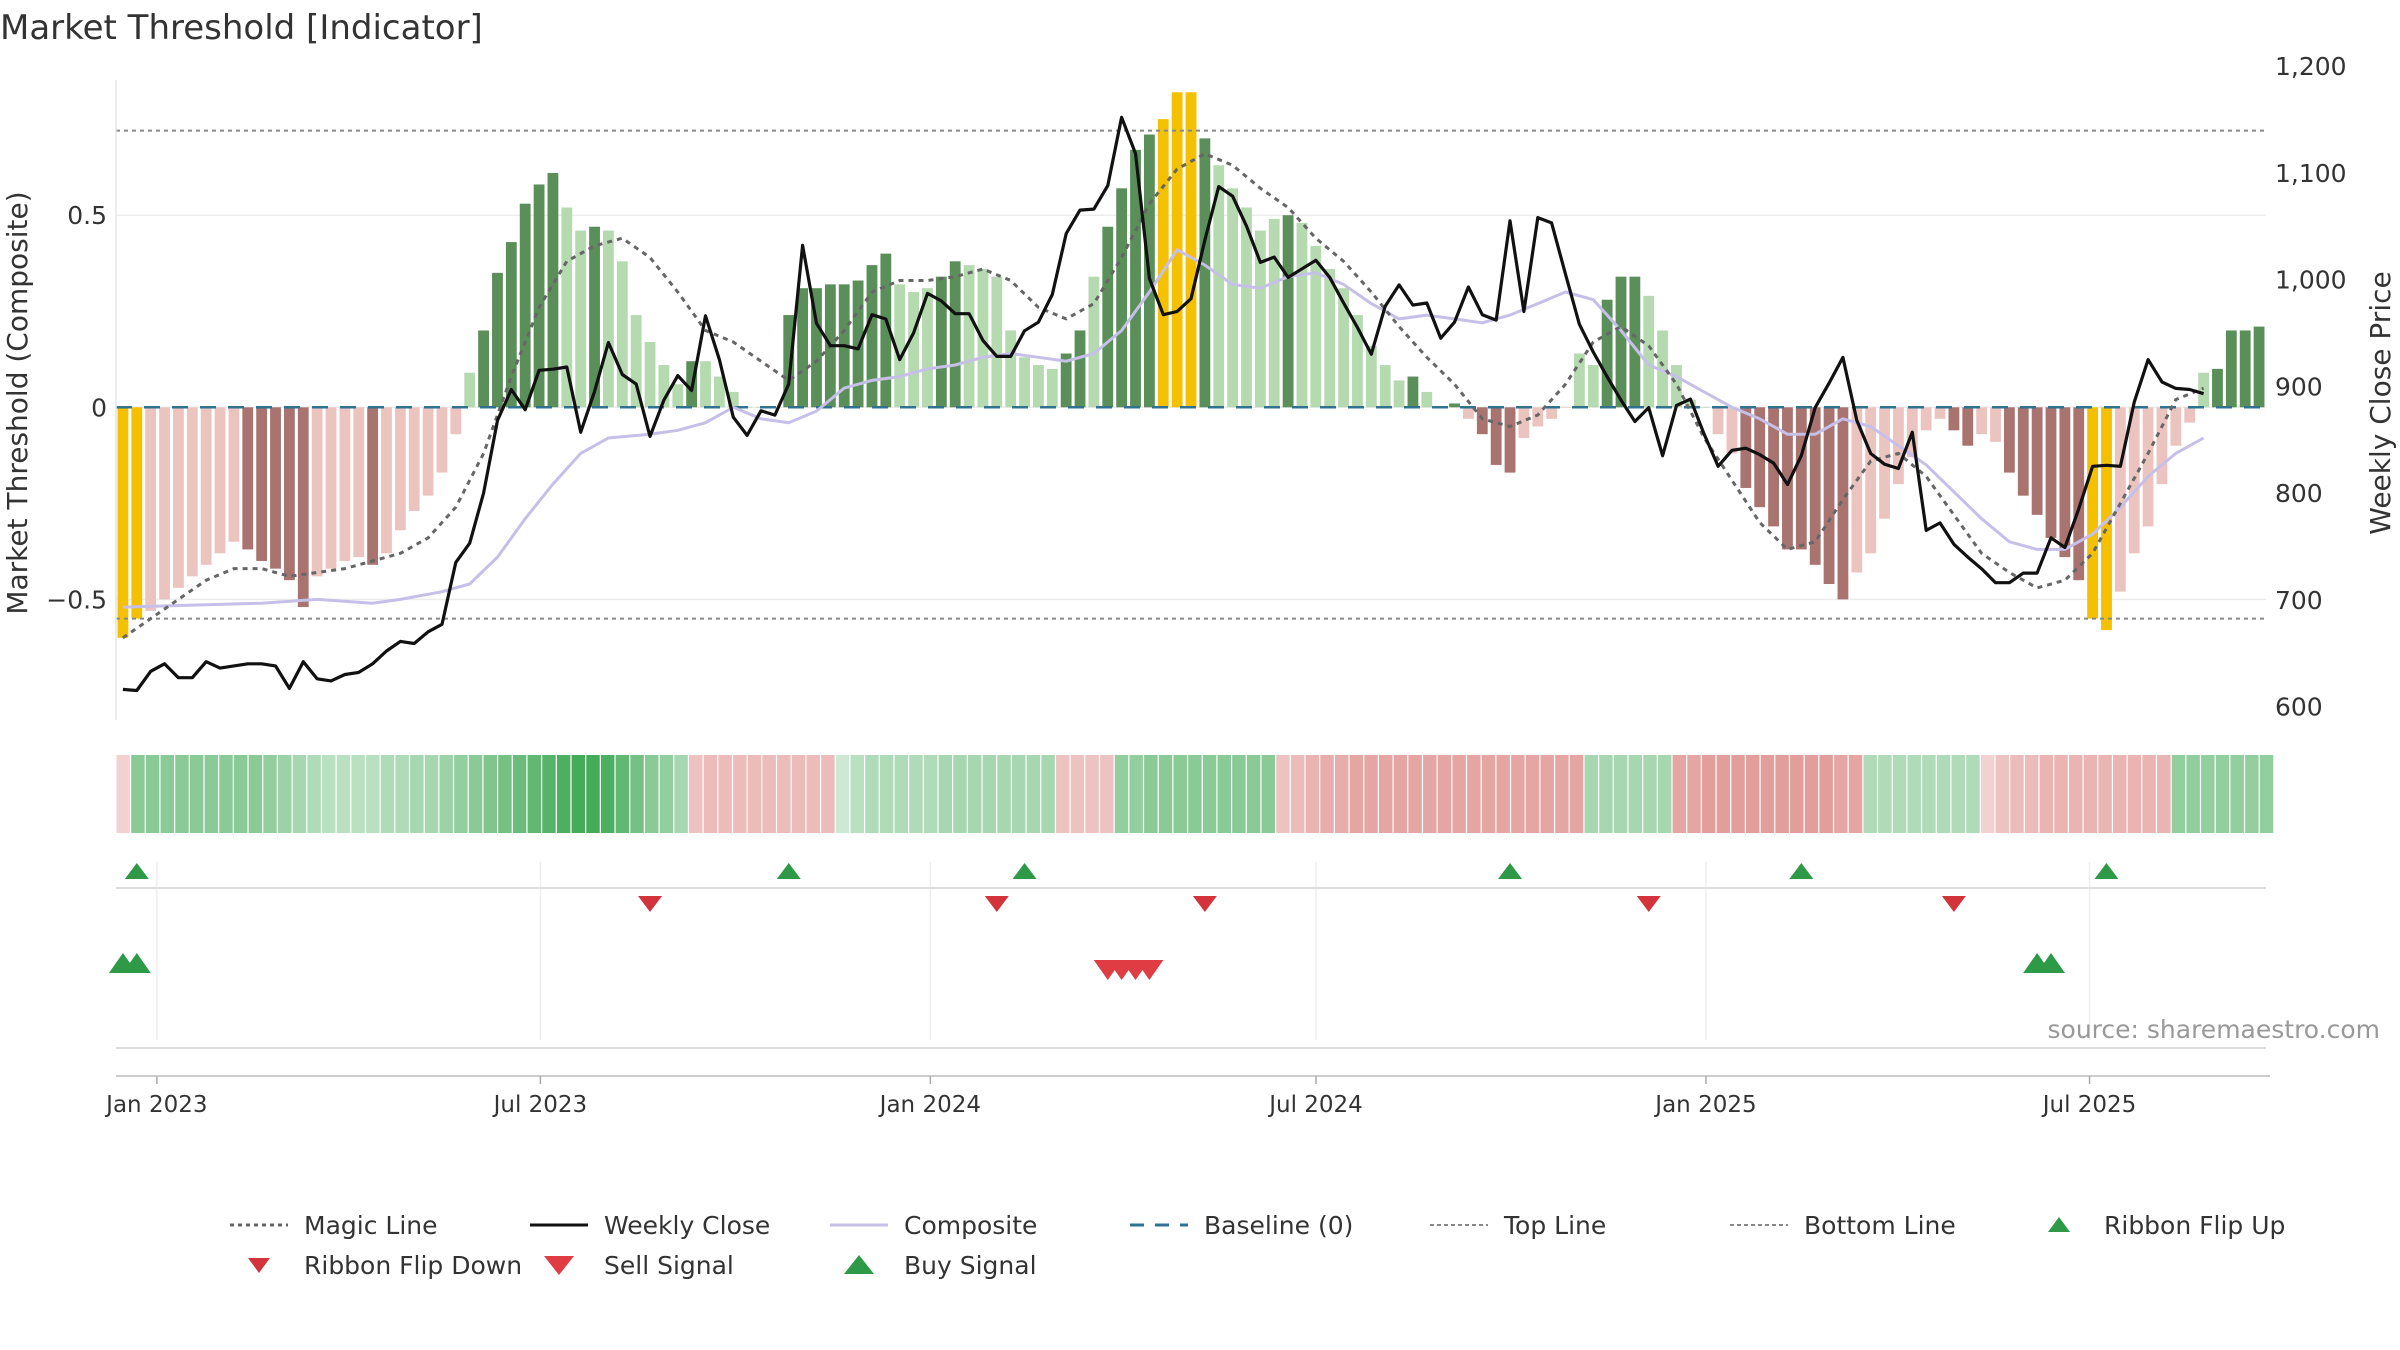  Describe the element at coordinates (980, 1265) in the screenshot. I see `legend-item-buy-signal: Buy Signal` at that location.